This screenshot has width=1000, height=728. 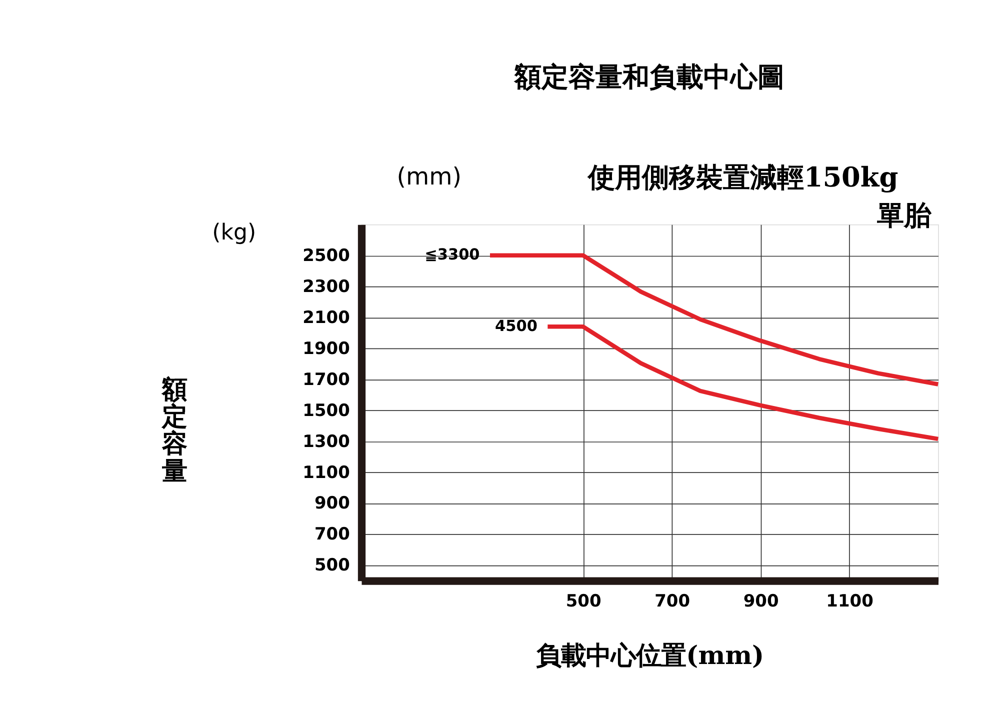 I want to click on series-label: 4500, so click(x=516, y=325).